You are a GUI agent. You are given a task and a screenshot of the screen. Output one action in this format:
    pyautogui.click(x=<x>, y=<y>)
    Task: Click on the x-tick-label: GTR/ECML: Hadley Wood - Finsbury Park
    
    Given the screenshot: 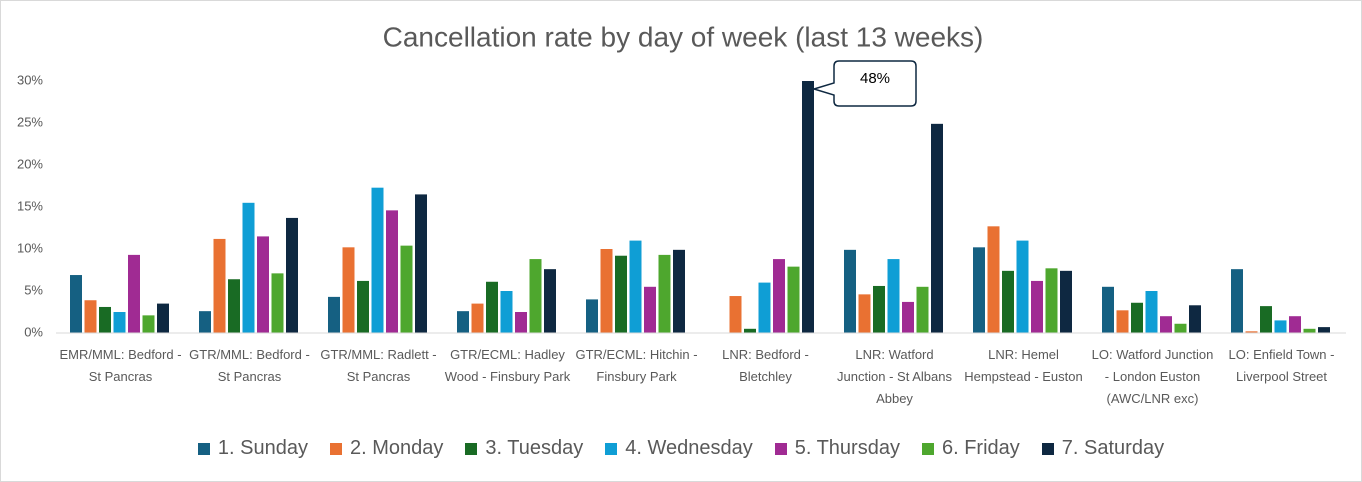 What is the action you would take?
    pyautogui.click(x=507, y=365)
    